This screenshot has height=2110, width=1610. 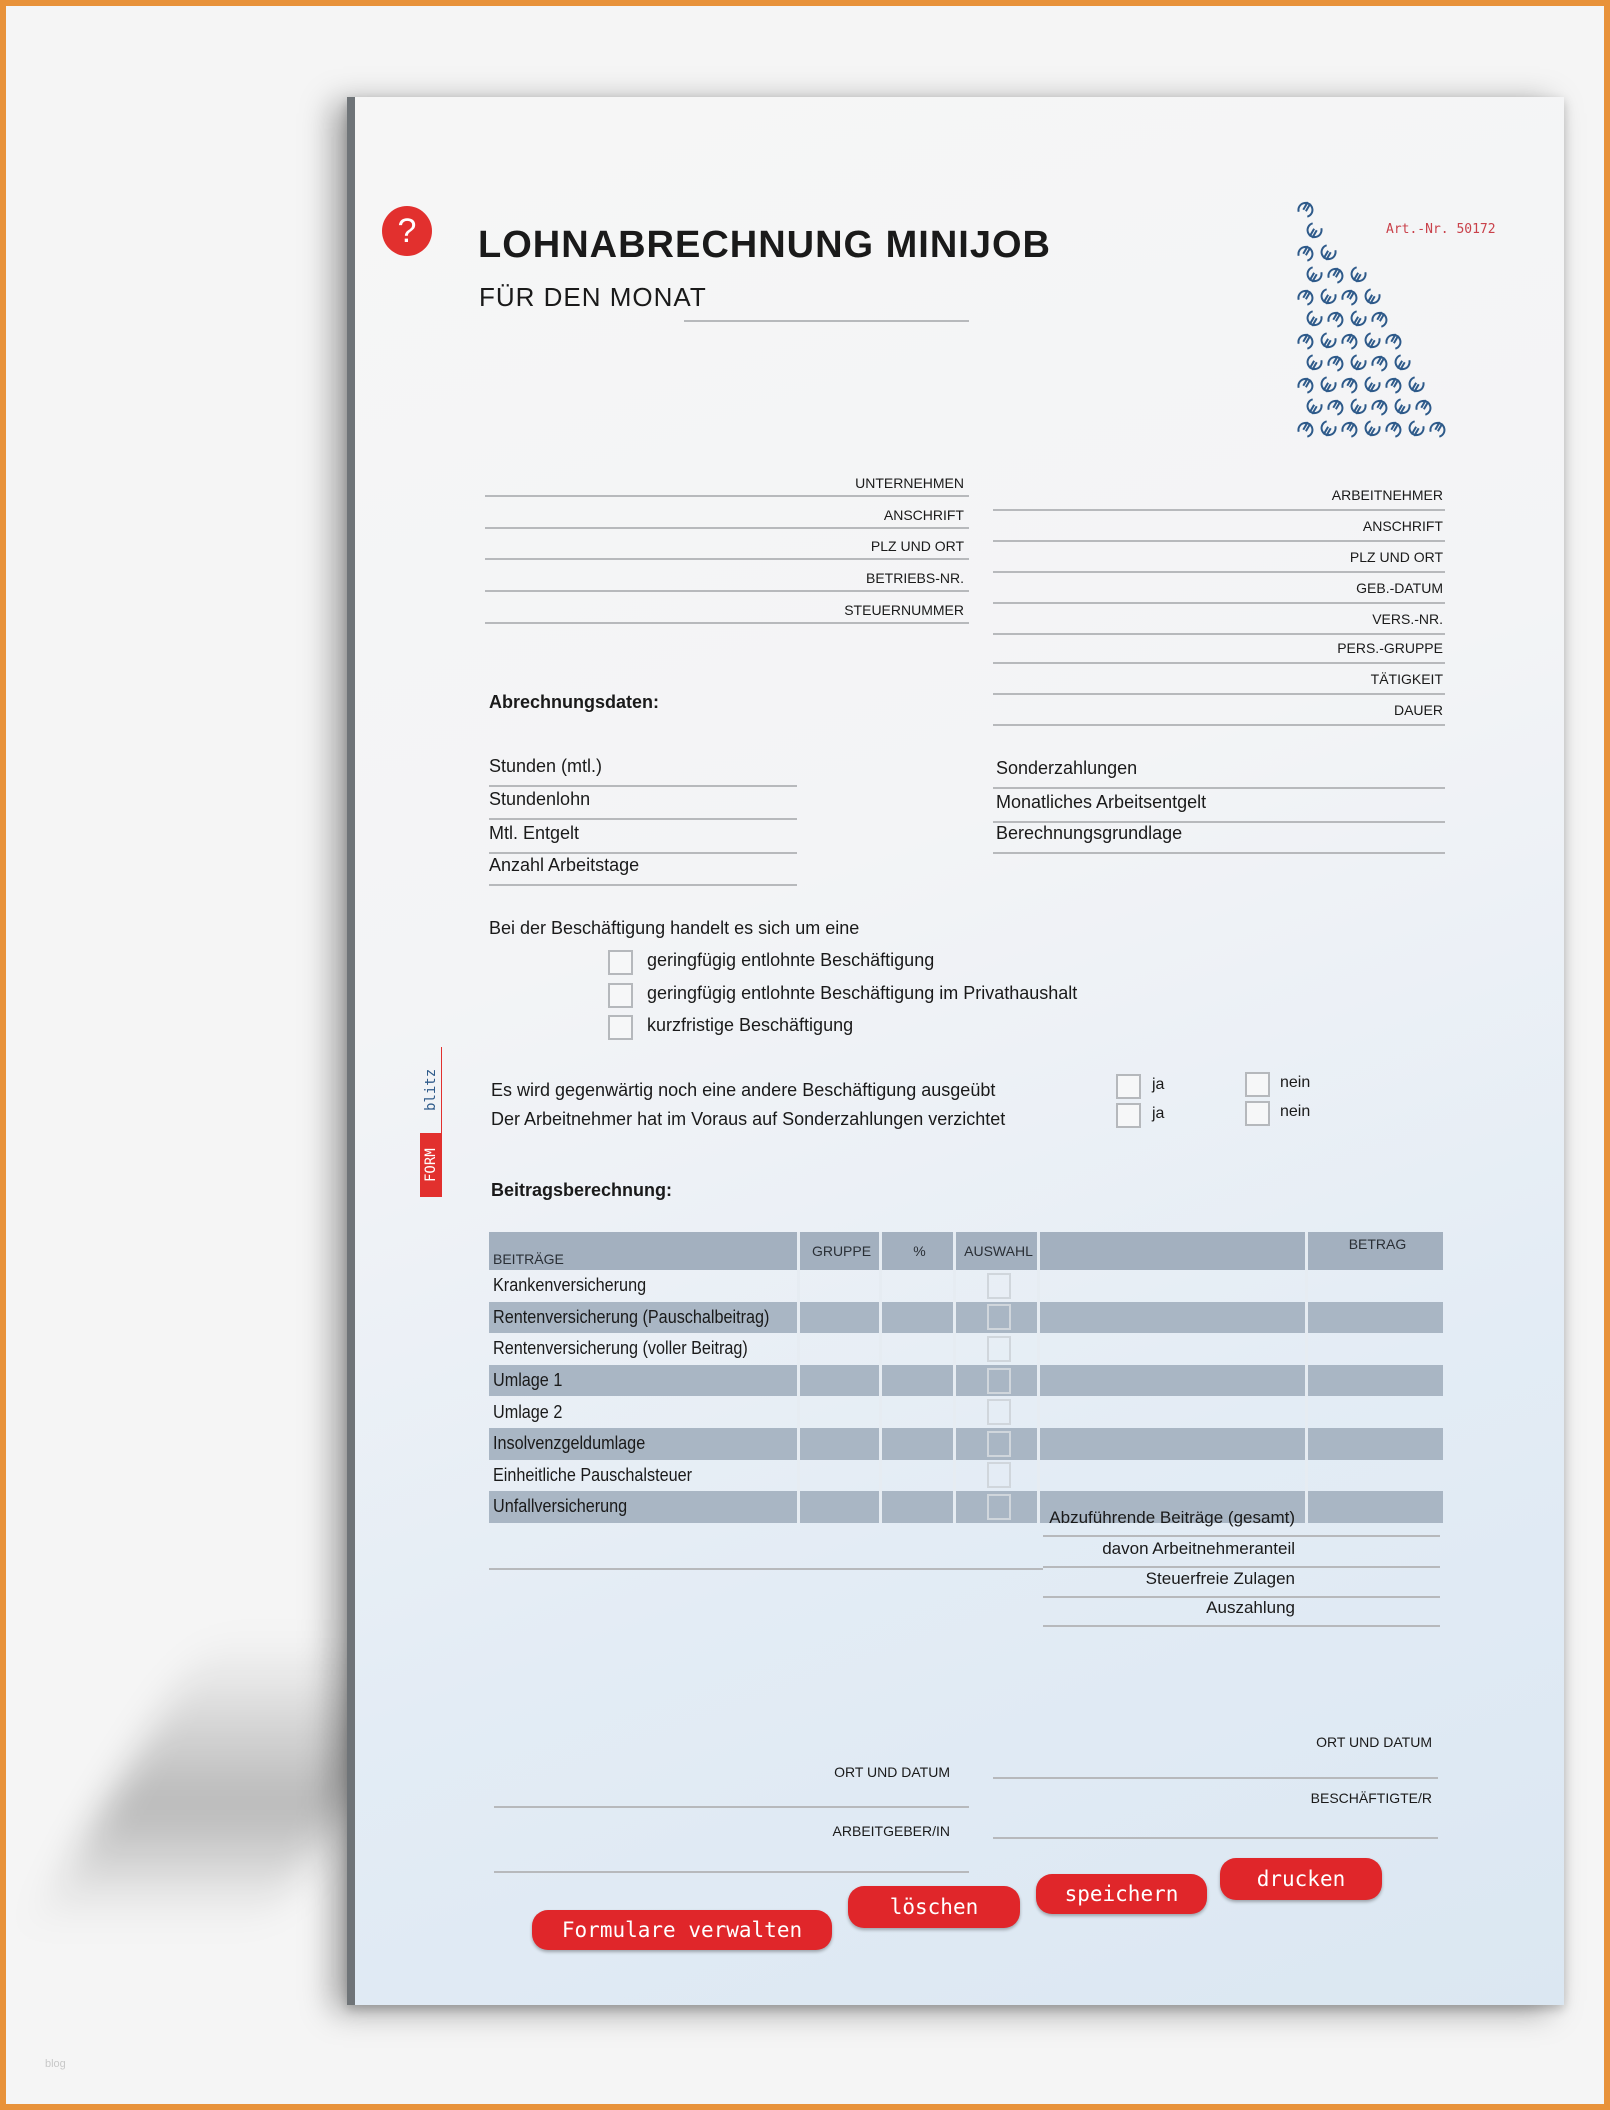 What do you see at coordinates (593, 297) in the screenshot?
I see `form-subtitle: FÜR DEN MONAT` at bounding box center [593, 297].